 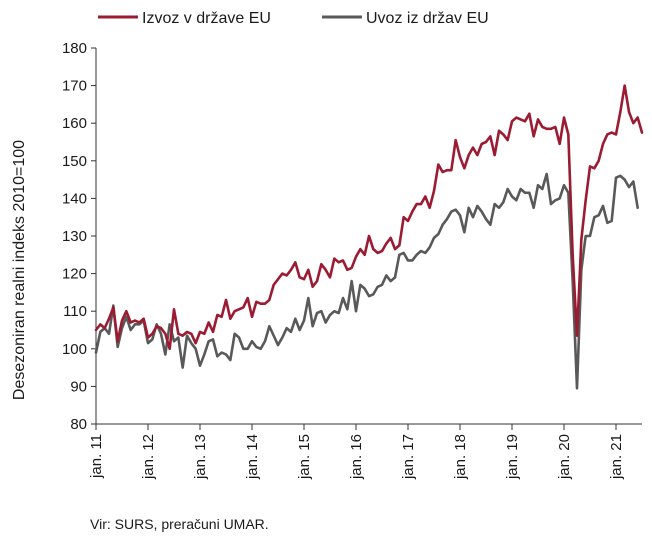 What do you see at coordinates (512, 457) in the screenshot?
I see `x-tick-label: jan. 19` at bounding box center [512, 457].